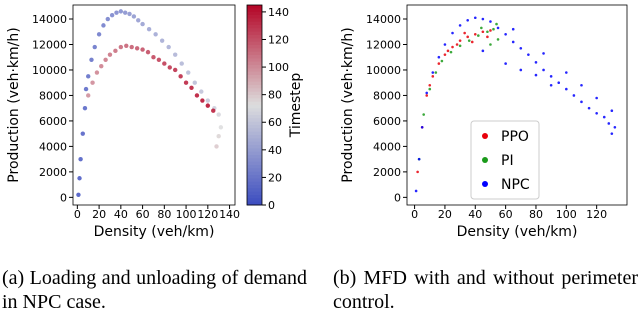 The height and width of the screenshot is (321, 640). Describe the element at coordinates (186, 214) in the screenshot. I see `x-tick-label: 100` at that location.